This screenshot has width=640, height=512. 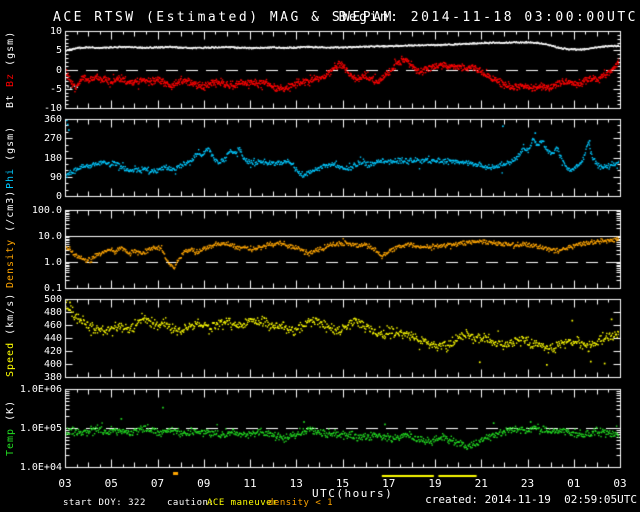 I want to click on y-tick-label-bt-bz: 10, so click(x=55, y=31).